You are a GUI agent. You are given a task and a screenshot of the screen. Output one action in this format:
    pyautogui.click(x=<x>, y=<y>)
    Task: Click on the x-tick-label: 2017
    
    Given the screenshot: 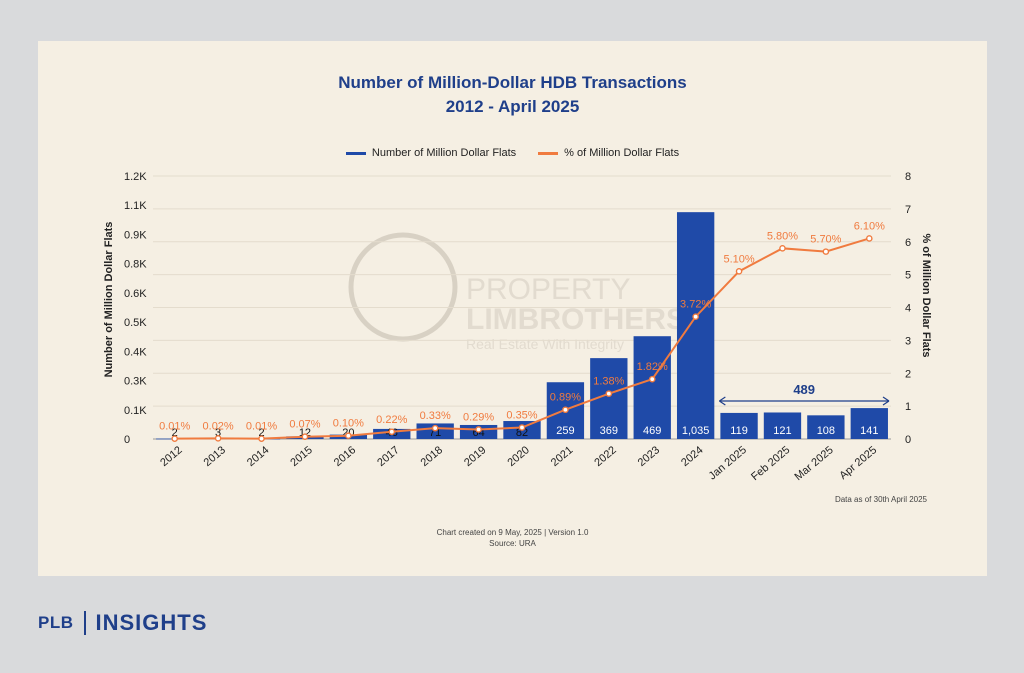 What is the action you would take?
    pyautogui.click(x=388, y=456)
    